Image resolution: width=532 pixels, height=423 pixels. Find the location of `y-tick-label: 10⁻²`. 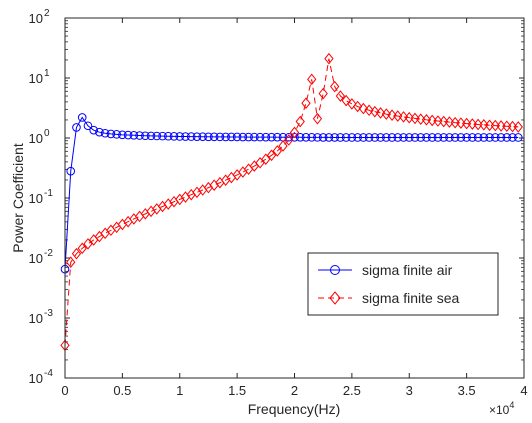

y-tick-label: 10⁻² is located at coordinates (41, 257).